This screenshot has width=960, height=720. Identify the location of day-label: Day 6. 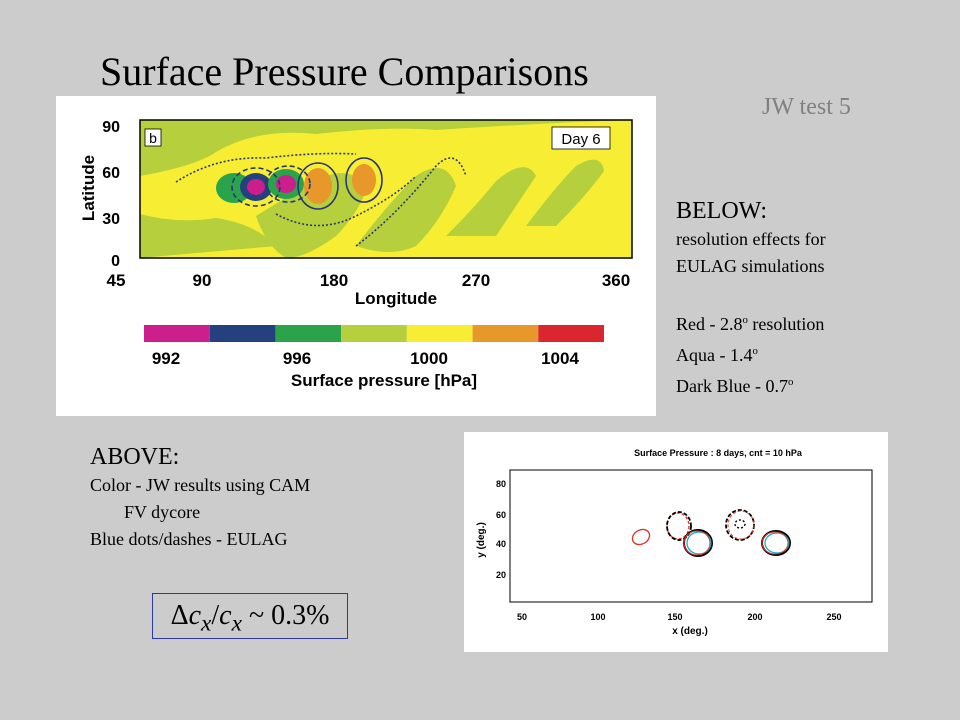
(580, 139).